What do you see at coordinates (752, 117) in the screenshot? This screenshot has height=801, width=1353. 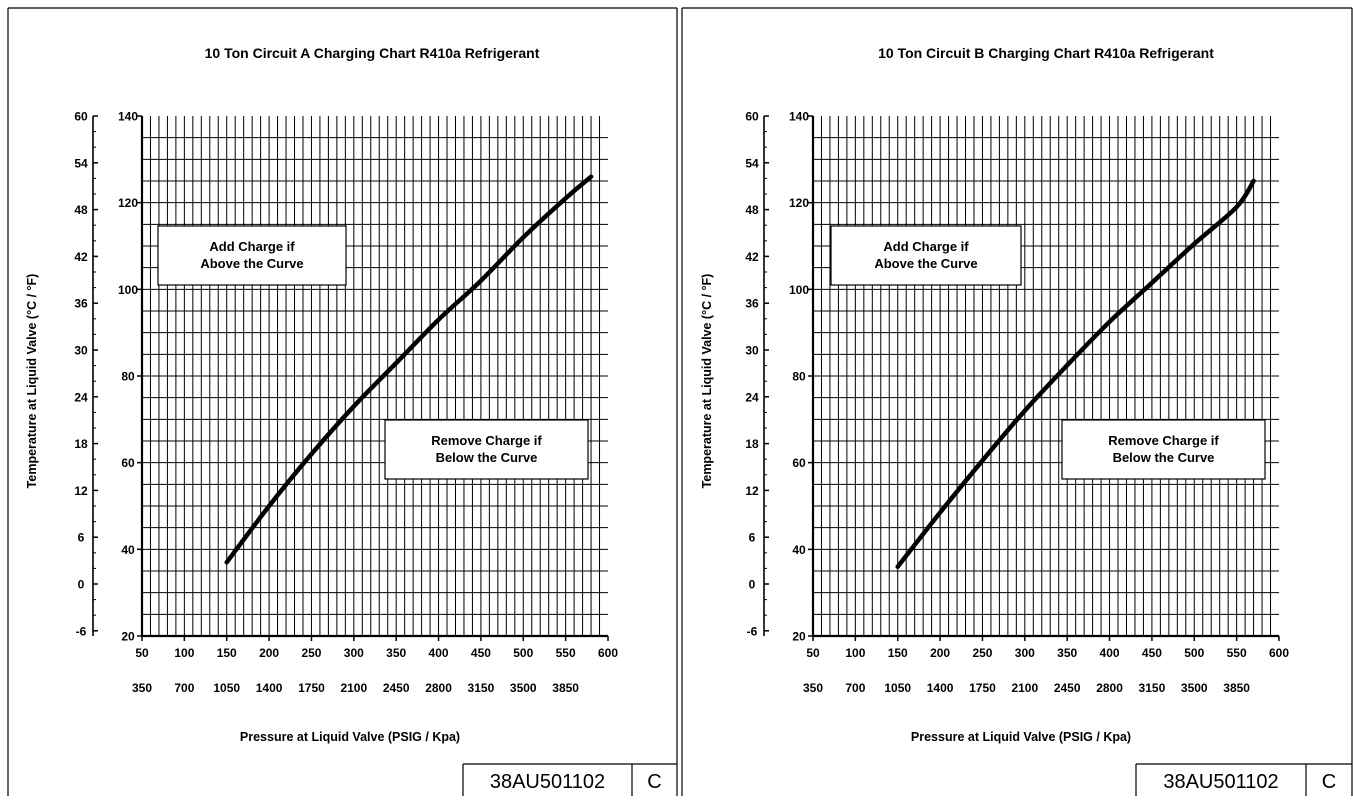 I see `y-tick-label-celsius: 60` at bounding box center [752, 117].